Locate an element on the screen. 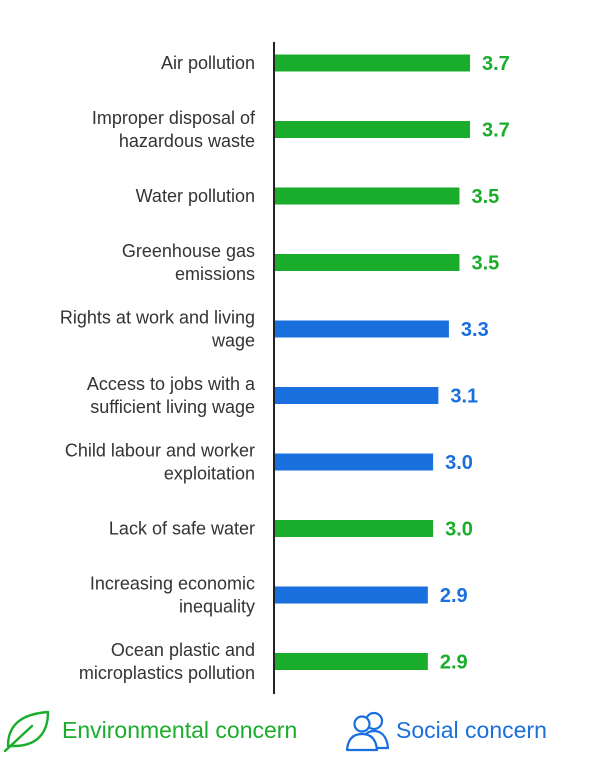 The height and width of the screenshot is (761, 600). legend: Environmental concern Social concern is located at coordinates (300, 730).